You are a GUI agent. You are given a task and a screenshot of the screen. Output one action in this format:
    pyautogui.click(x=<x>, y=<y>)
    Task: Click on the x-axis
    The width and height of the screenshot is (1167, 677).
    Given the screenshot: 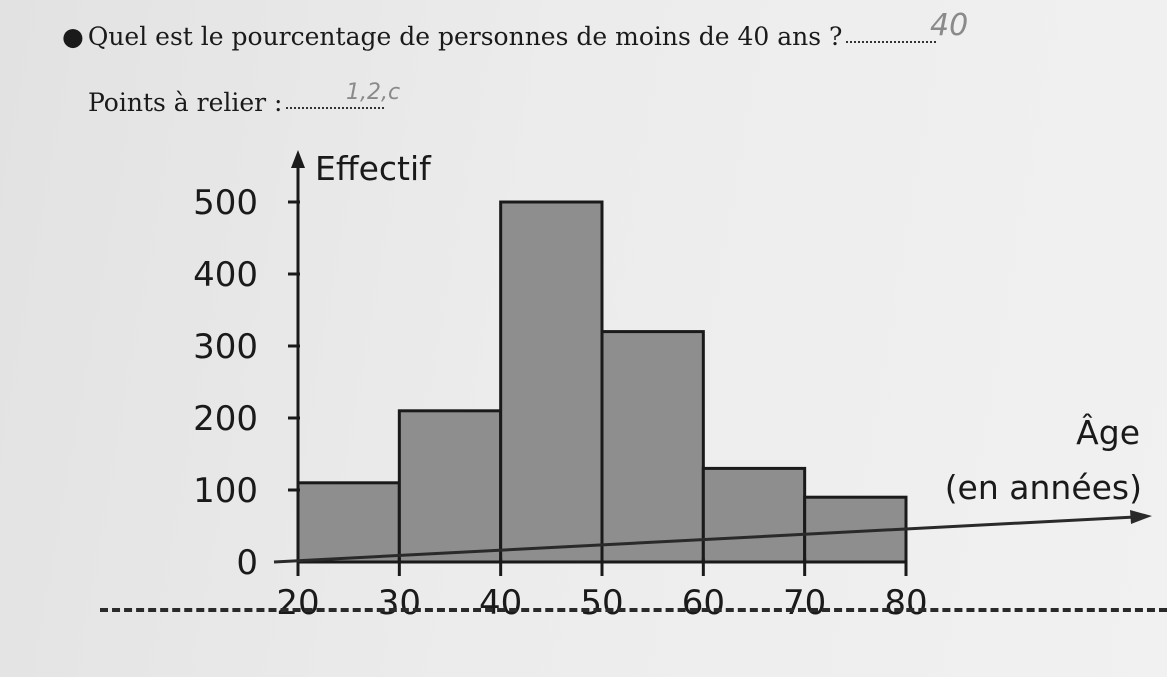 What is the action you would take?
    pyautogui.click(x=704, y=539)
    